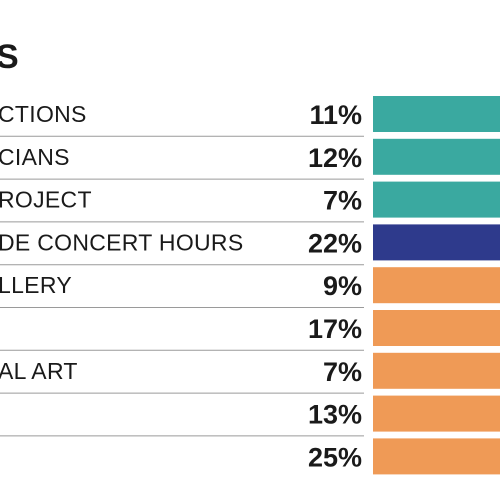 Image resolution: width=500 pixels, height=500 pixels. I want to click on value-label: 17%, so click(335, 329).